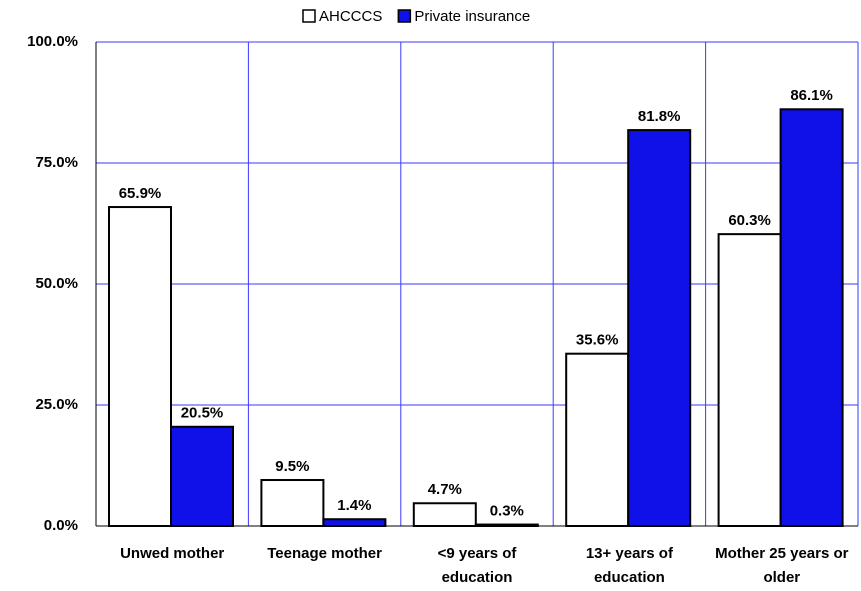 The width and height of the screenshot is (861, 591). Describe the element at coordinates (629, 565) in the screenshot. I see `x-tick-label: 13+ years of education` at that location.